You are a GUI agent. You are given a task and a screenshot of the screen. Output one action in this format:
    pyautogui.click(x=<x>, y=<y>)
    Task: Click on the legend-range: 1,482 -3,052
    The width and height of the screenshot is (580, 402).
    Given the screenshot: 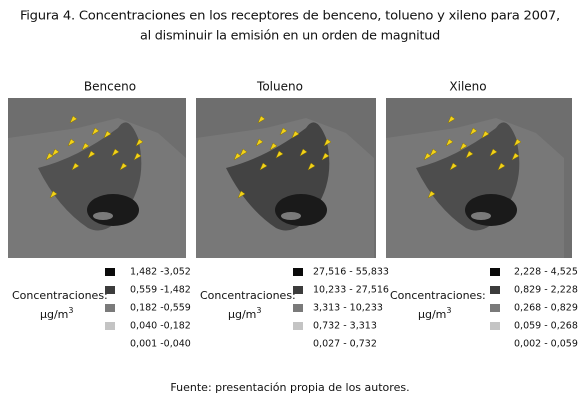 What is the action you would take?
    pyautogui.click(x=160, y=272)
    